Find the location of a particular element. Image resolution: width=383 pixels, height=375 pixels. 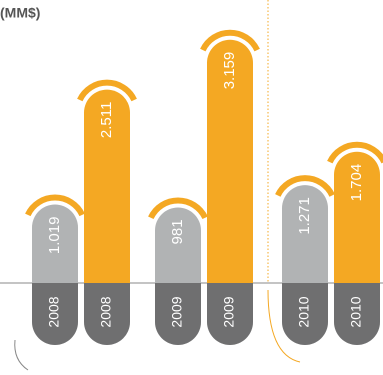

value-label: 3.159 is located at coordinates (229, 71).